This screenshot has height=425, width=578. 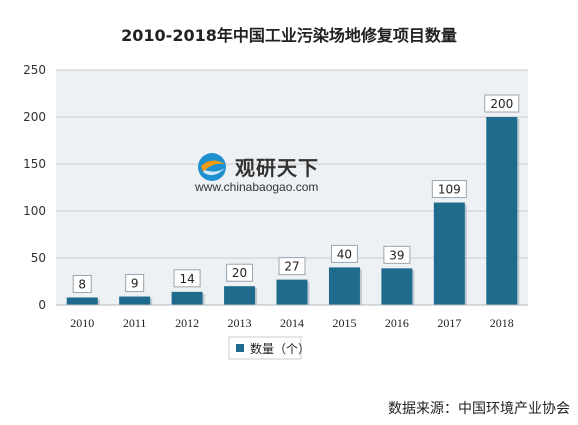 I want to click on x-tick-label: 2018, so click(x=502, y=323).